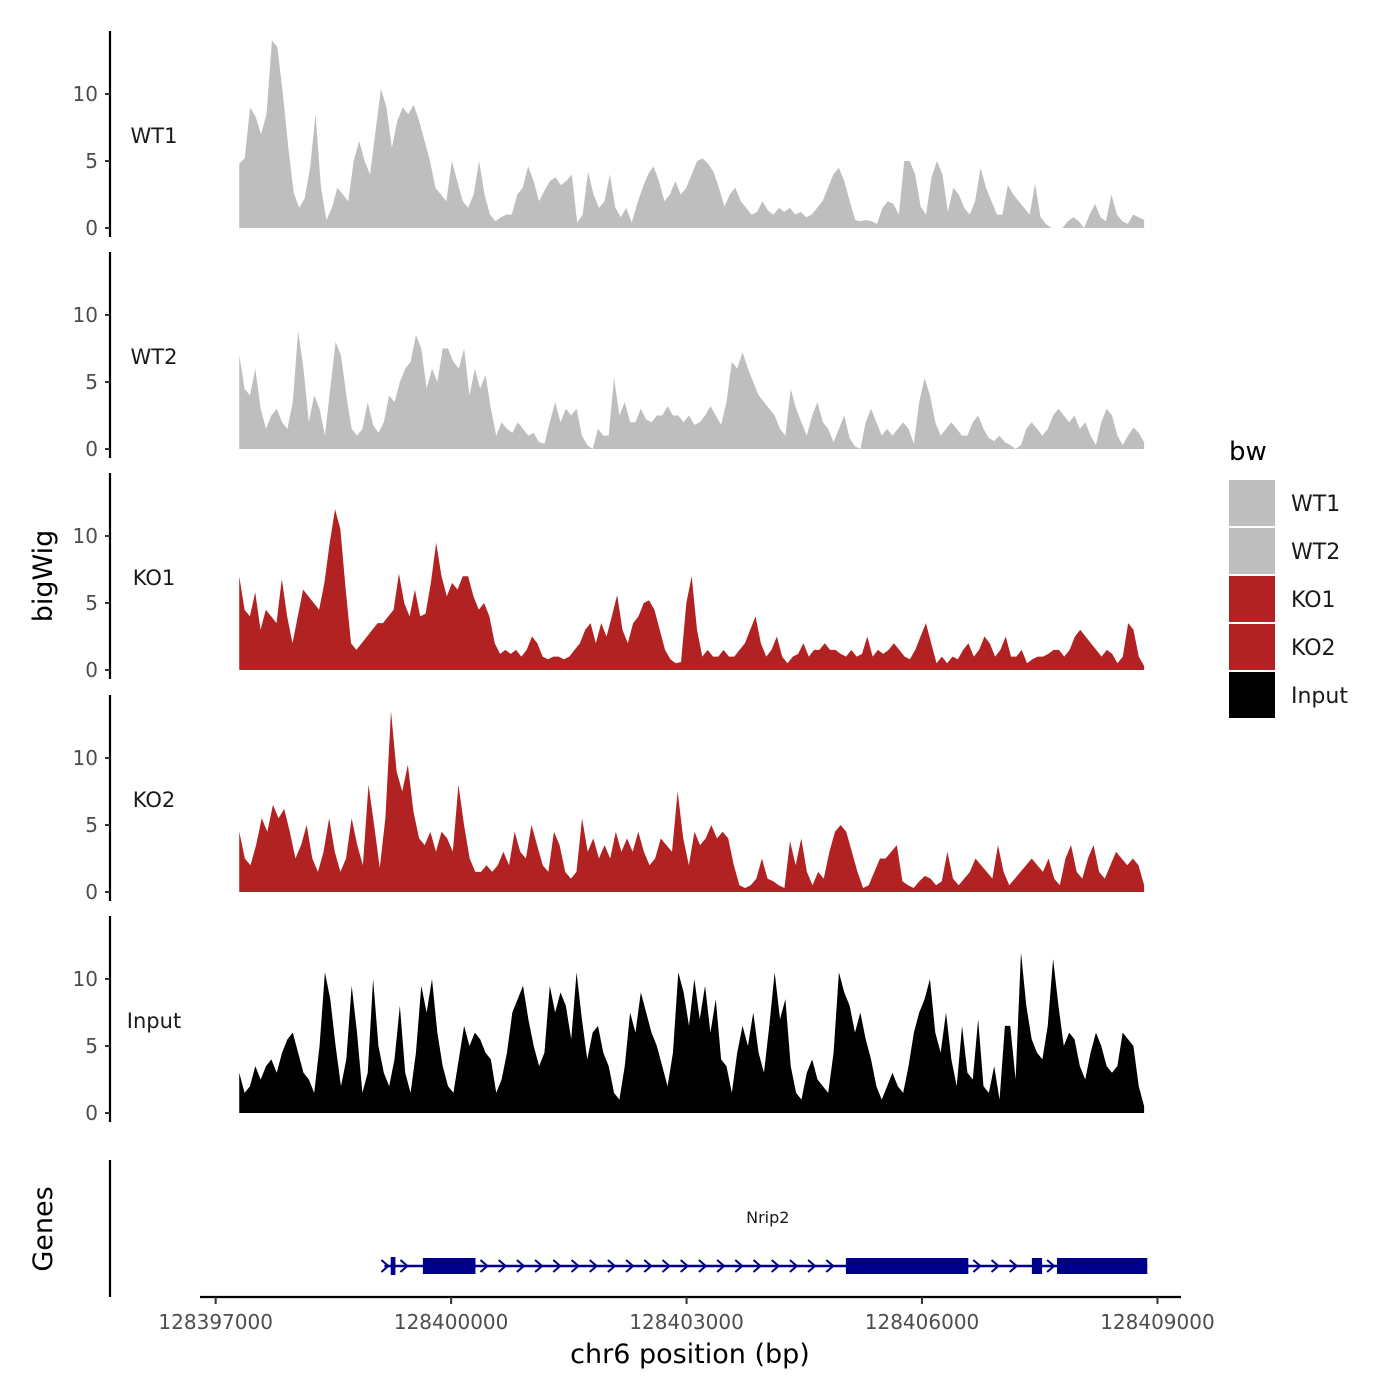 The width and height of the screenshot is (1400, 1400). Describe the element at coordinates (922, 1322) in the screenshot. I see `x-tick-label: 128406000` at that location.